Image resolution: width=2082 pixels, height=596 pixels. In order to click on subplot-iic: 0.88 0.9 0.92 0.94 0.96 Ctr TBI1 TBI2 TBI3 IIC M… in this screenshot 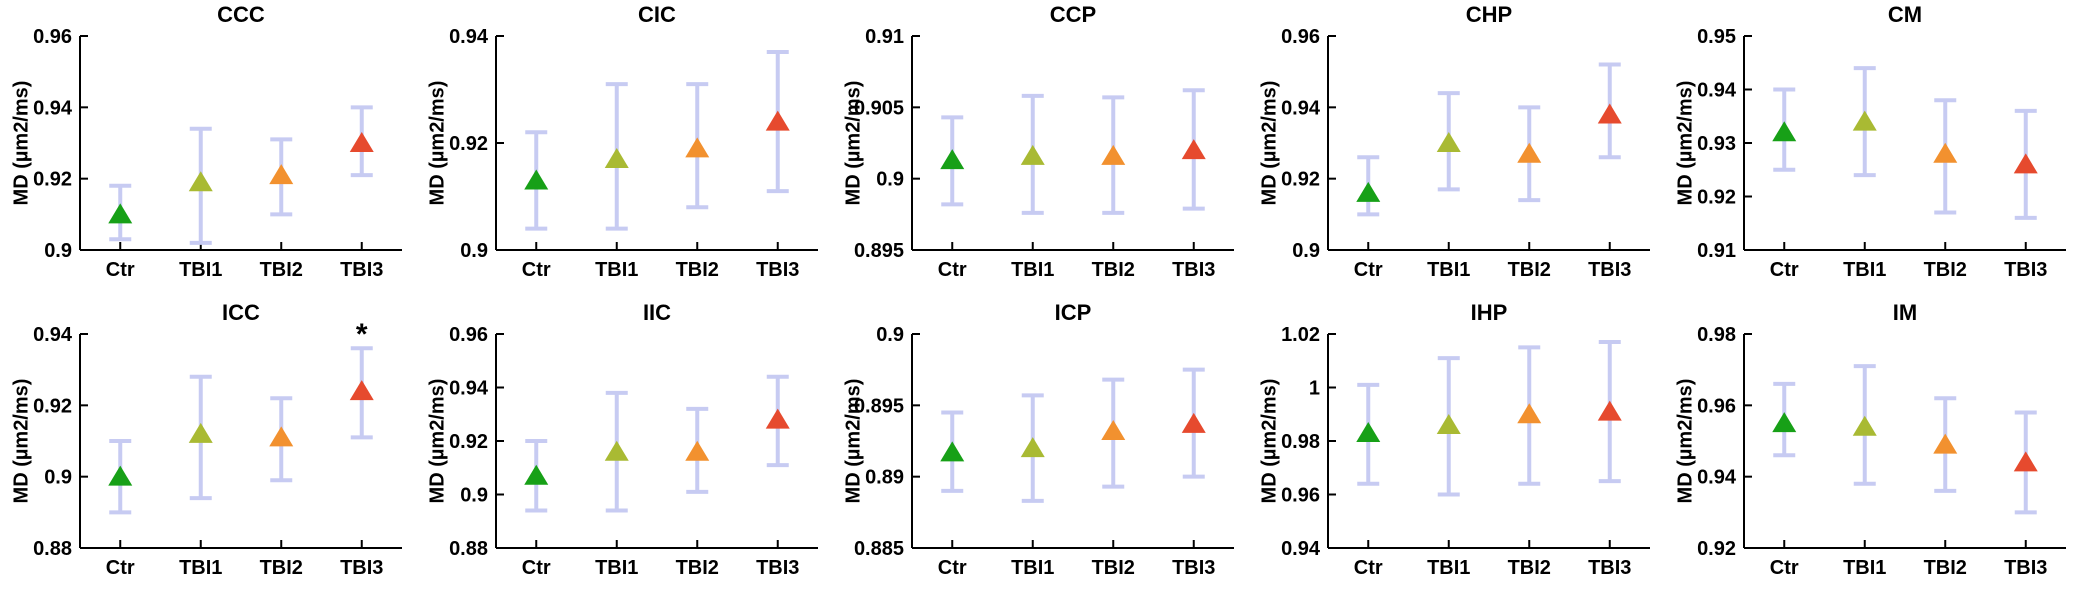, I will do `click(624, 447)`.